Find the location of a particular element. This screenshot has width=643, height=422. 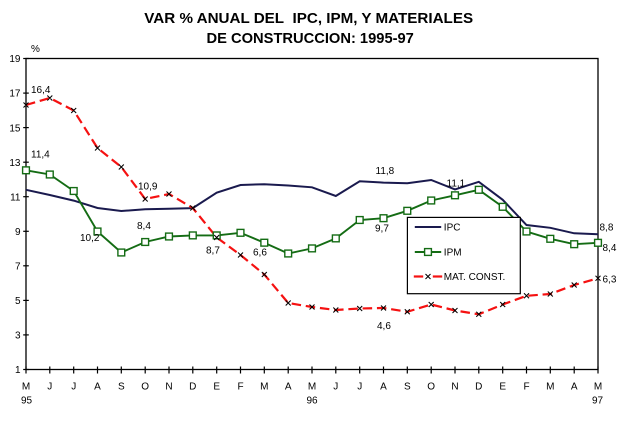

svg-text: 8,7 is located at coordinates (213, 250).